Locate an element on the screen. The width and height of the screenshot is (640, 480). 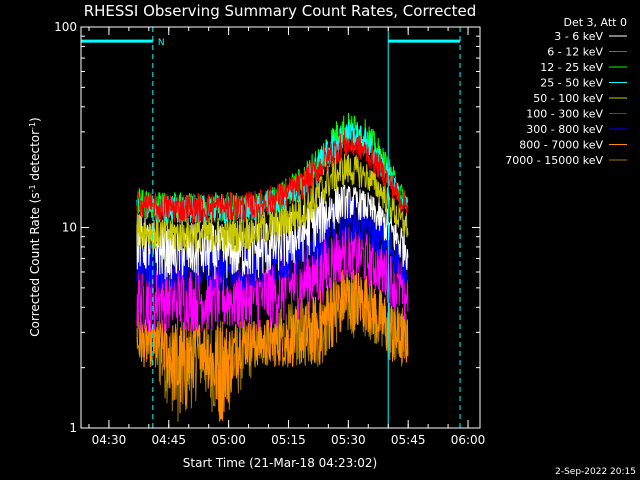
x-tick-label: 04:45 is located at coordinates (168, 440).